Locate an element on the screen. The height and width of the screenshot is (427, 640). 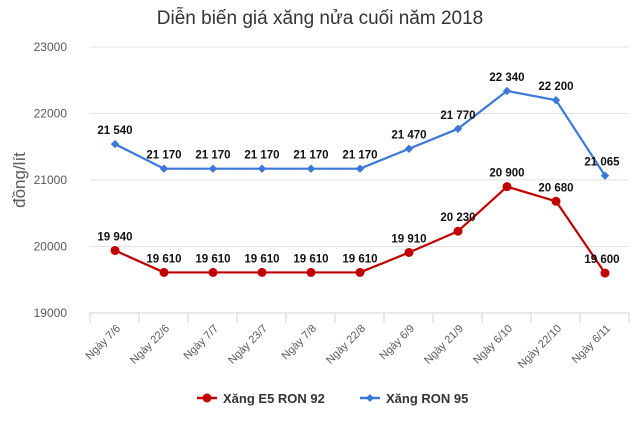
data-label: 19 600 is located at coordinates (601, 260).